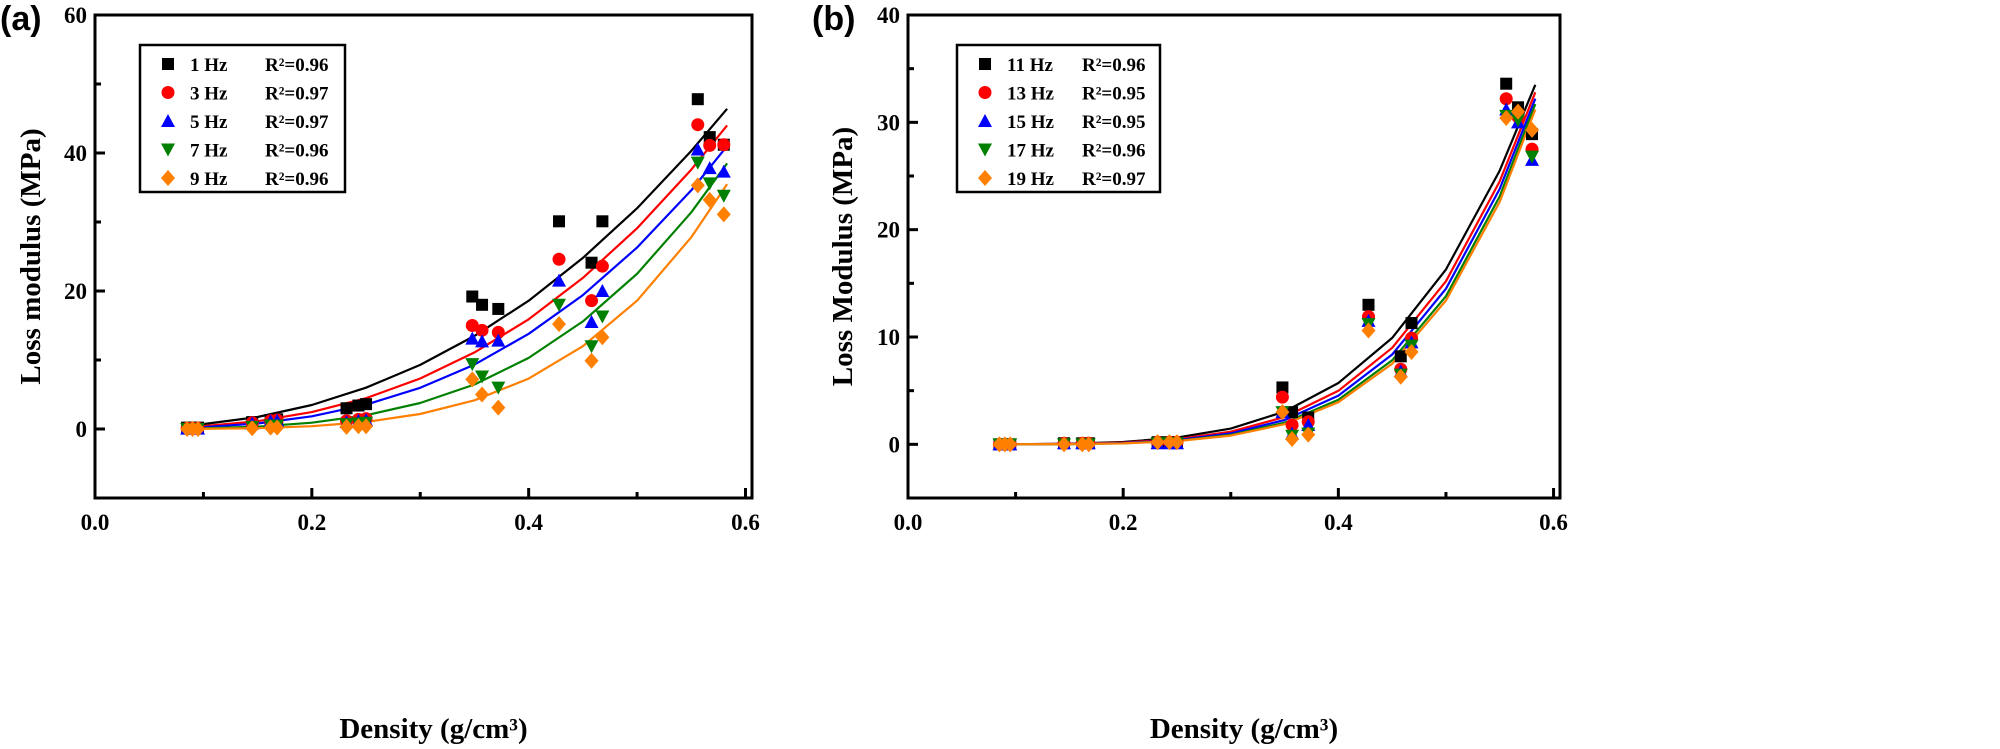 The width and height of the screenshot is (2000, 749). I want to click on legend-series-name: 15 Hz, so click(1031, 122).